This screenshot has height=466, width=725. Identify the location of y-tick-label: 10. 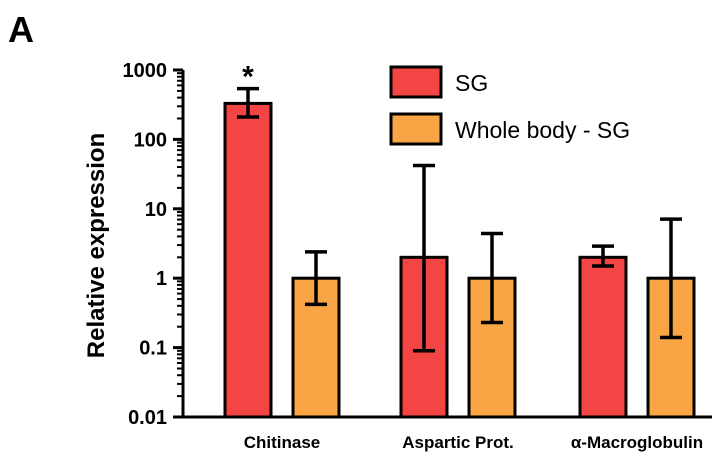
(156, 210).